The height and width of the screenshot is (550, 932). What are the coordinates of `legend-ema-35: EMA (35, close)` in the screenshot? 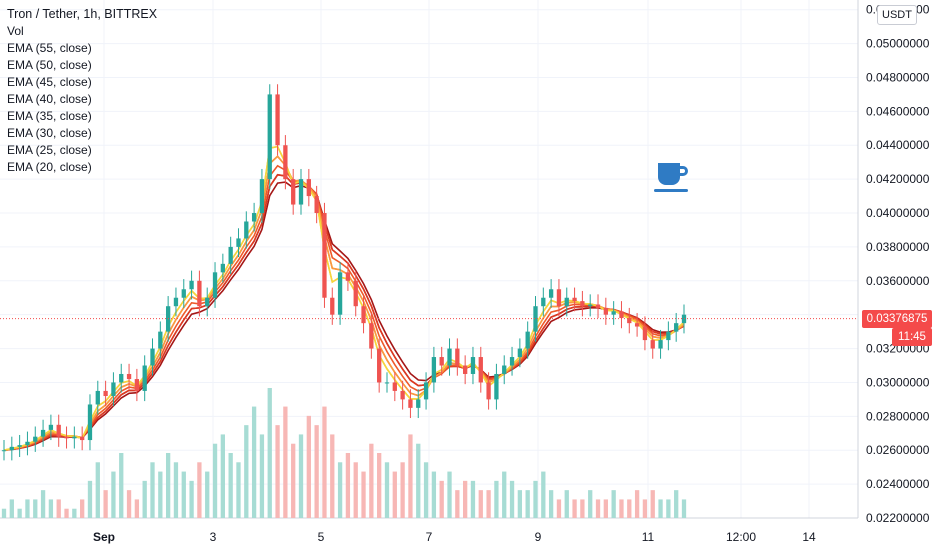 It's located at (49, 116).